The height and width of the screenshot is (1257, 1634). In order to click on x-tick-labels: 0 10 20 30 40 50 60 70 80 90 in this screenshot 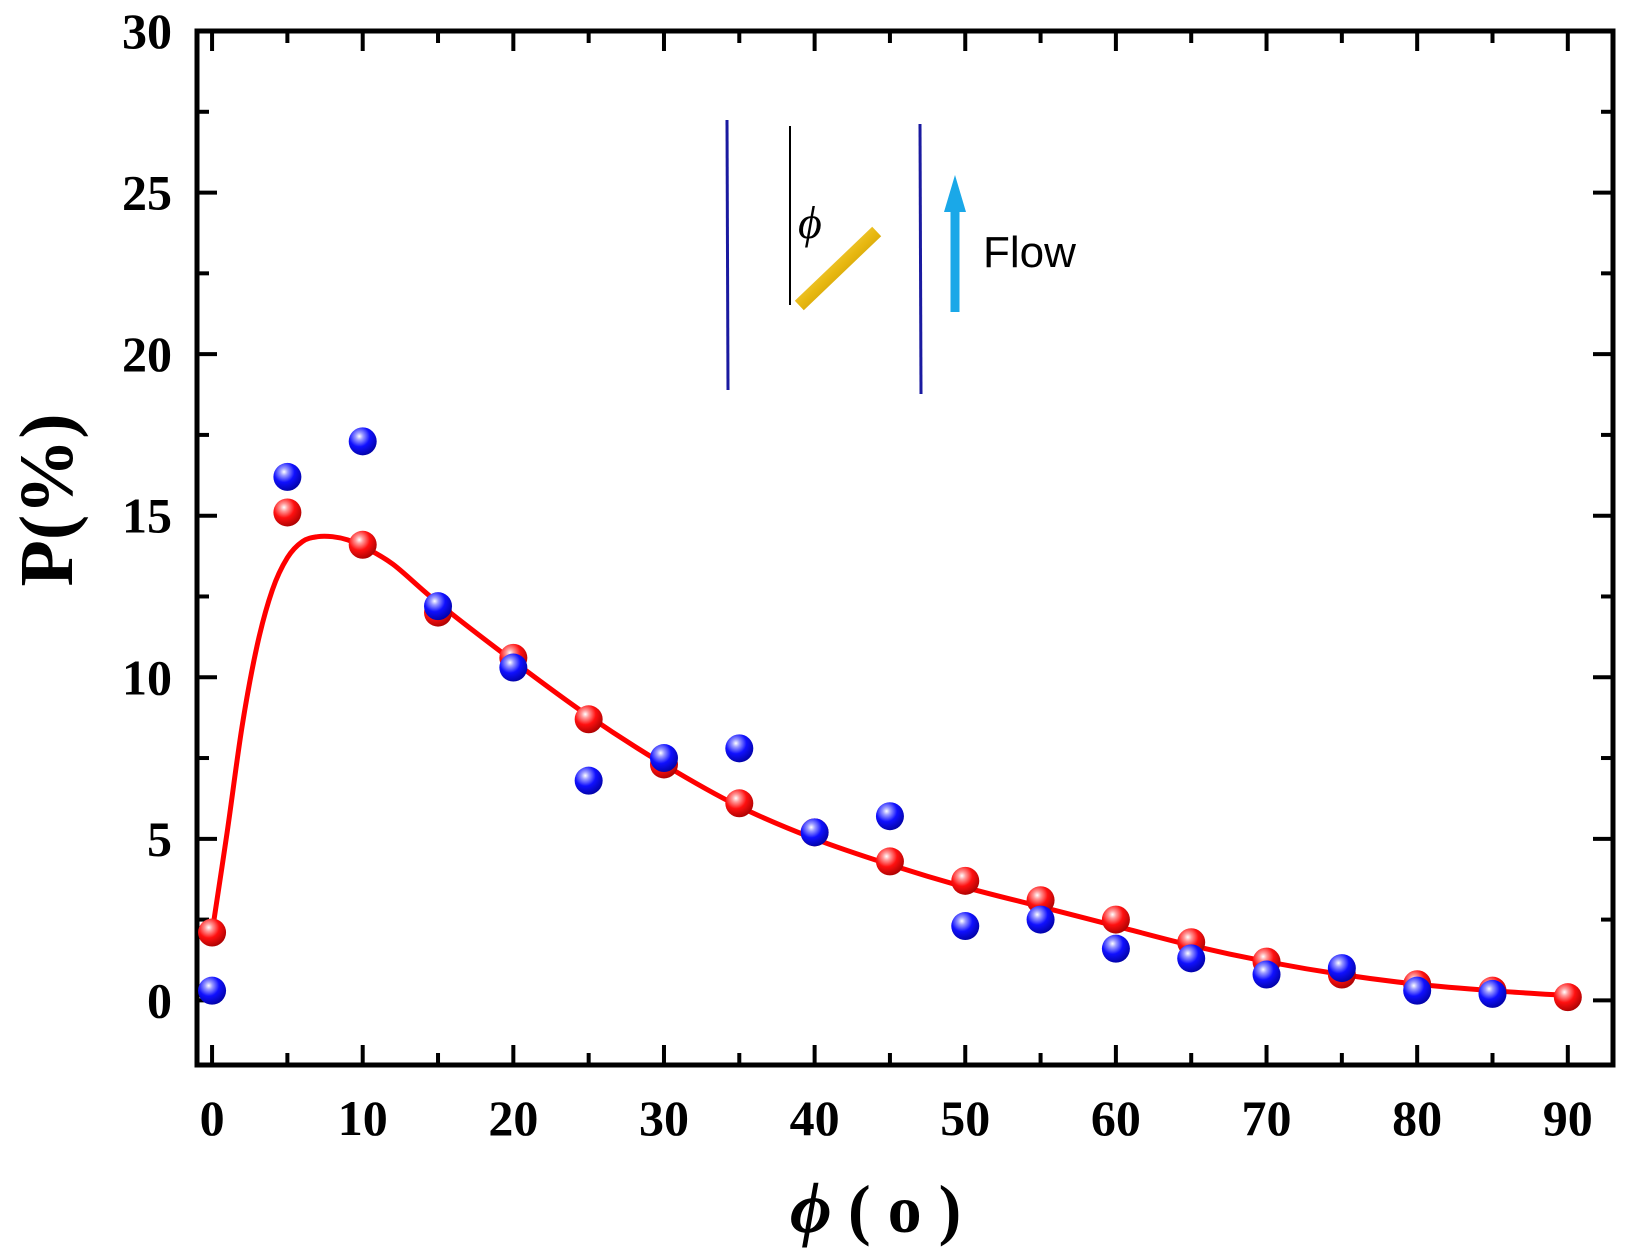, I will do `click(896, 1118)`.